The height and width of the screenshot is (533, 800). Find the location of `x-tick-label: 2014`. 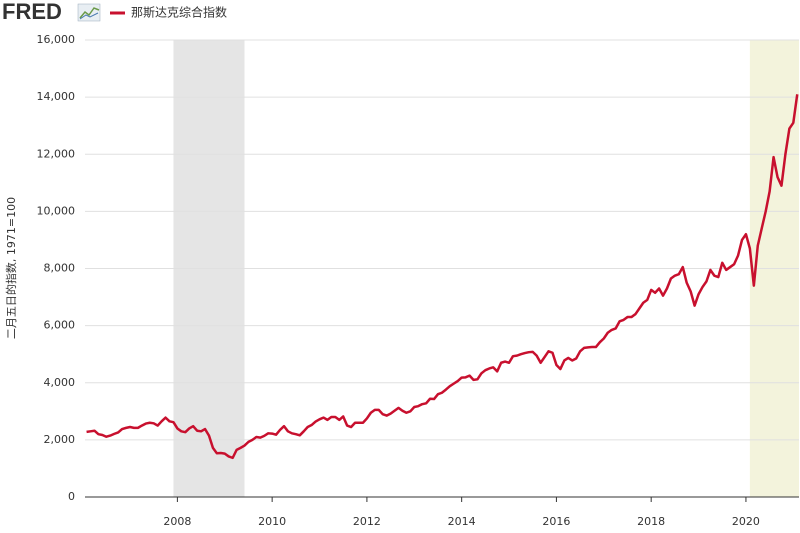

x-tick-label: 2014 is located at coordinates (462, 521).